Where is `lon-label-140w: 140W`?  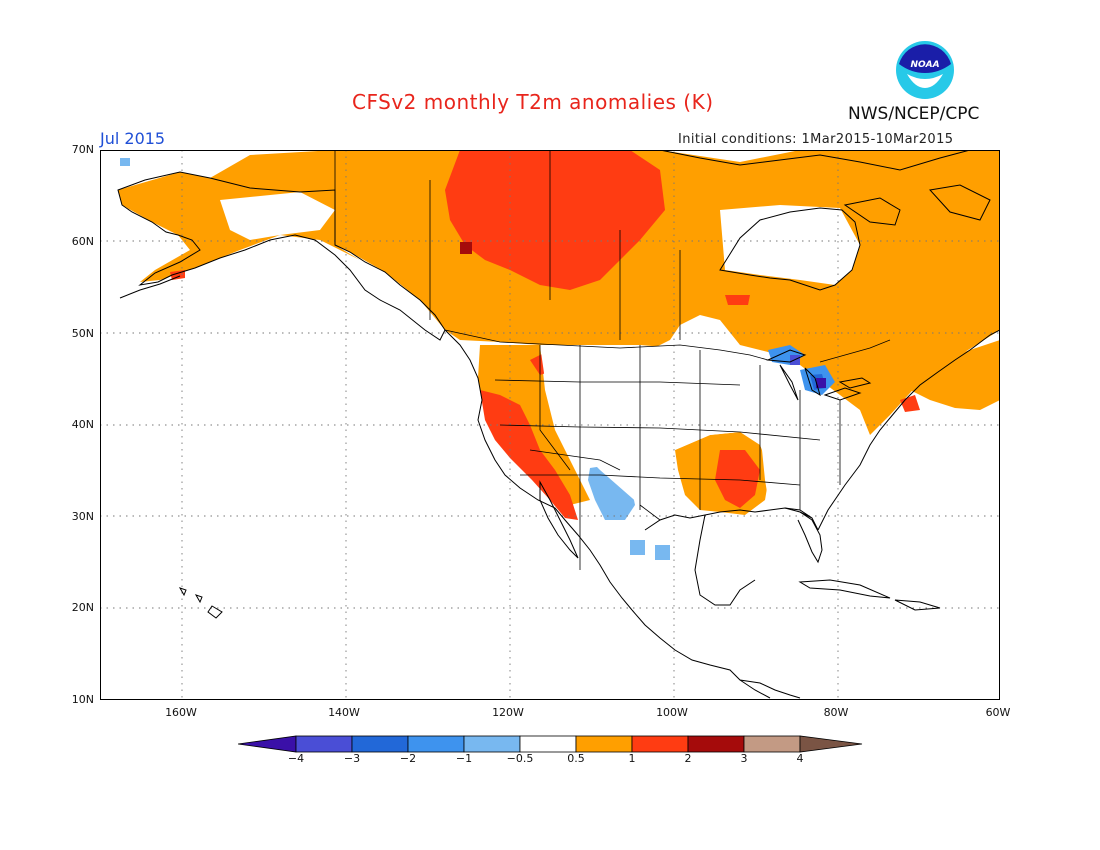
lon-label-140w: 140W is located at coordinates (344, 712).